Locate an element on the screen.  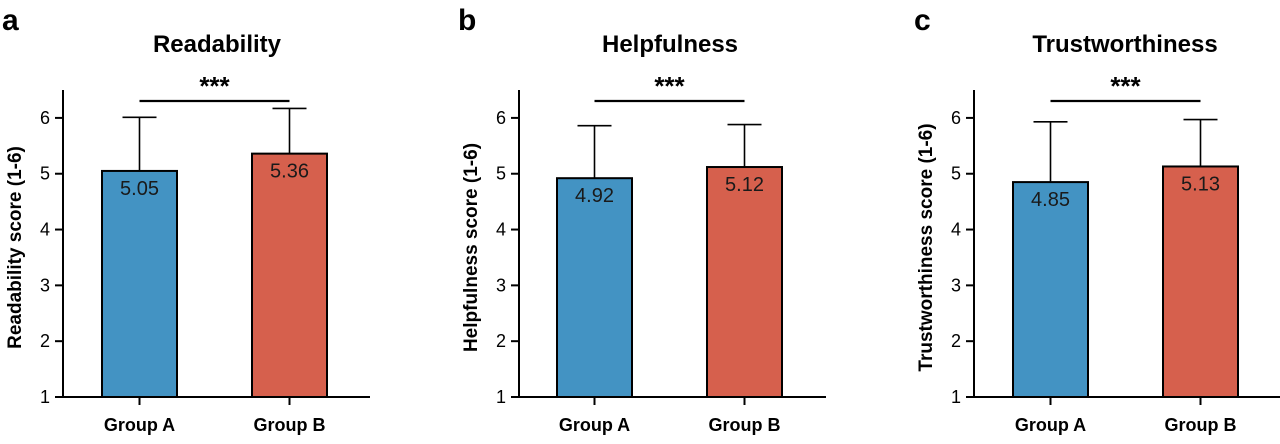
panel-letter: a is located at coordinates (10, 20).